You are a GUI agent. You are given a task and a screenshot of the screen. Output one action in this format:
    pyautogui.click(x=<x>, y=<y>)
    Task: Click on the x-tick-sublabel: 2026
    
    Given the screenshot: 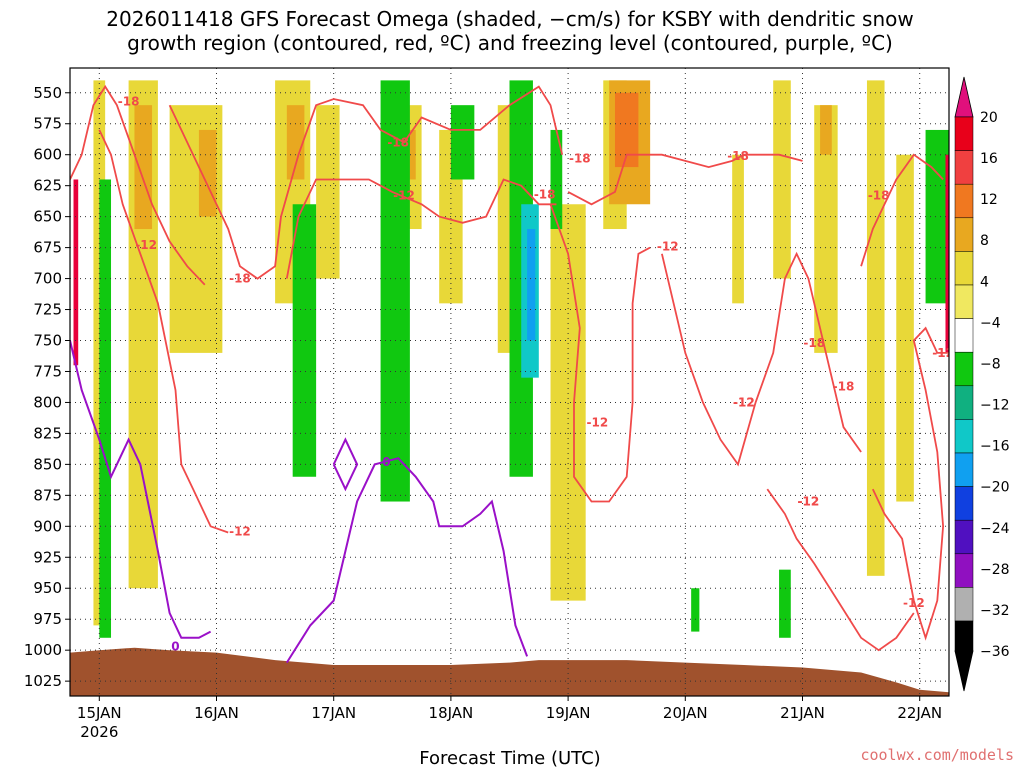 What is the action you would take?
    pyautogui.click(x=99, y=732)
    